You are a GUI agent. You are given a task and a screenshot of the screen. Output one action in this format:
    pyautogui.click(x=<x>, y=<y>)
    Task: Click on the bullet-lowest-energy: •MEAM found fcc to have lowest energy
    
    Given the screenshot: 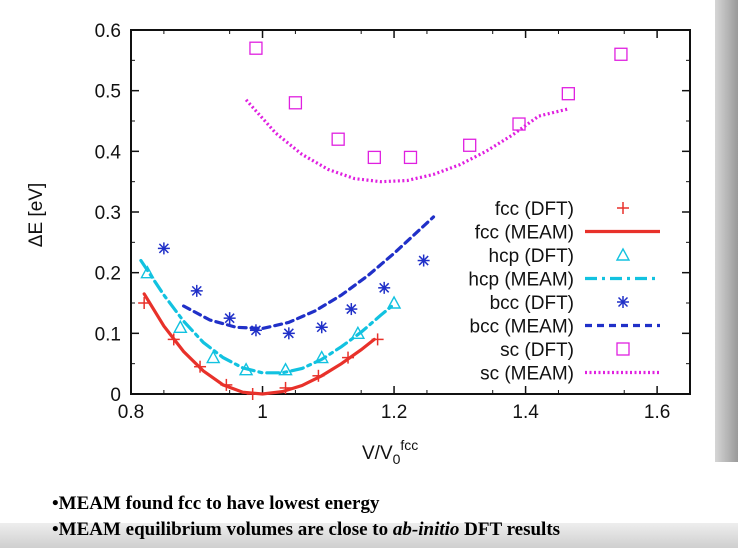 What is the action you would take?
    pyautogui.click(x=216, y=503)
    